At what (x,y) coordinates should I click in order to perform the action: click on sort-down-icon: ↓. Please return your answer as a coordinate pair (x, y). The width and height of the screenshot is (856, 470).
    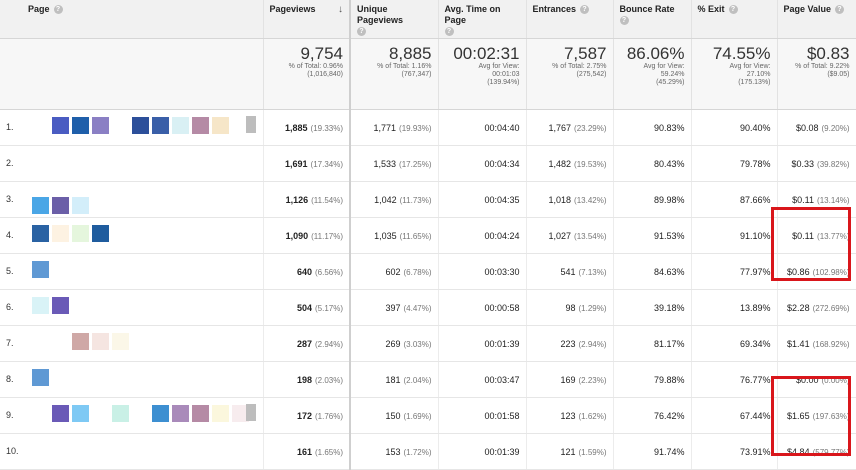
    Looking at the image, I should click on (340, 9).